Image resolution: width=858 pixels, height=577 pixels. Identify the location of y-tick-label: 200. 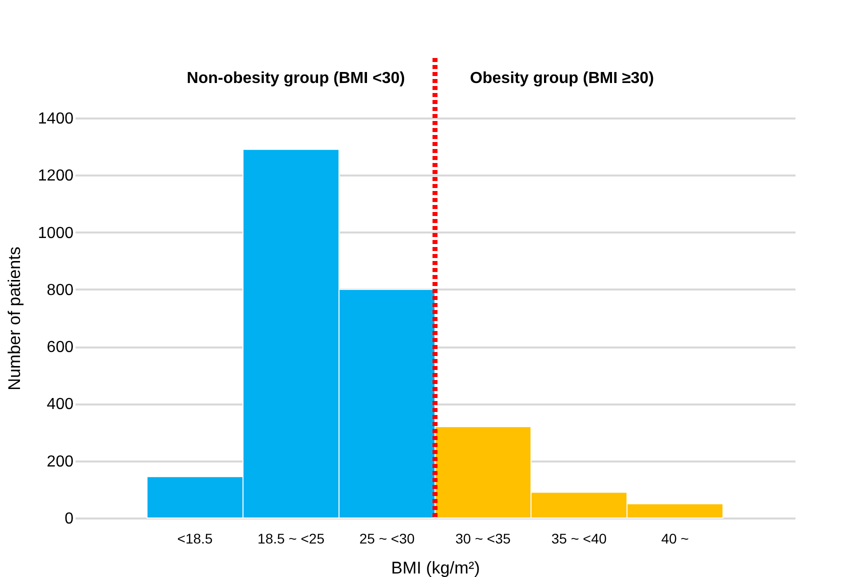
(60, 461).